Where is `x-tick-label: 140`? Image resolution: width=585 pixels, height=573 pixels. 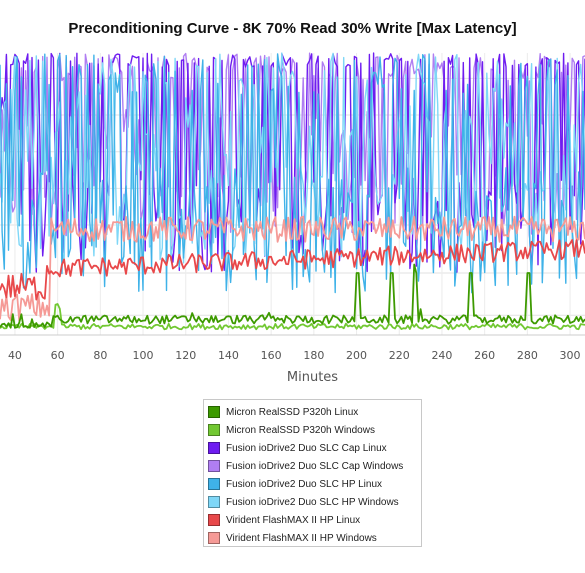 x-tick-label: 140 is located at coordinates (228, 355).